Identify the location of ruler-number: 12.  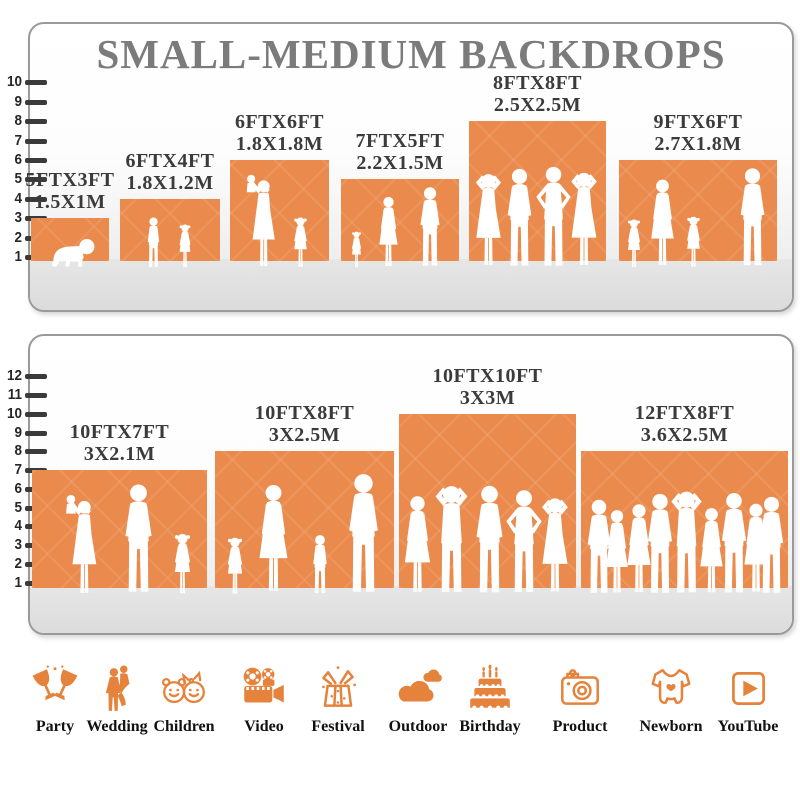
(14, 375).